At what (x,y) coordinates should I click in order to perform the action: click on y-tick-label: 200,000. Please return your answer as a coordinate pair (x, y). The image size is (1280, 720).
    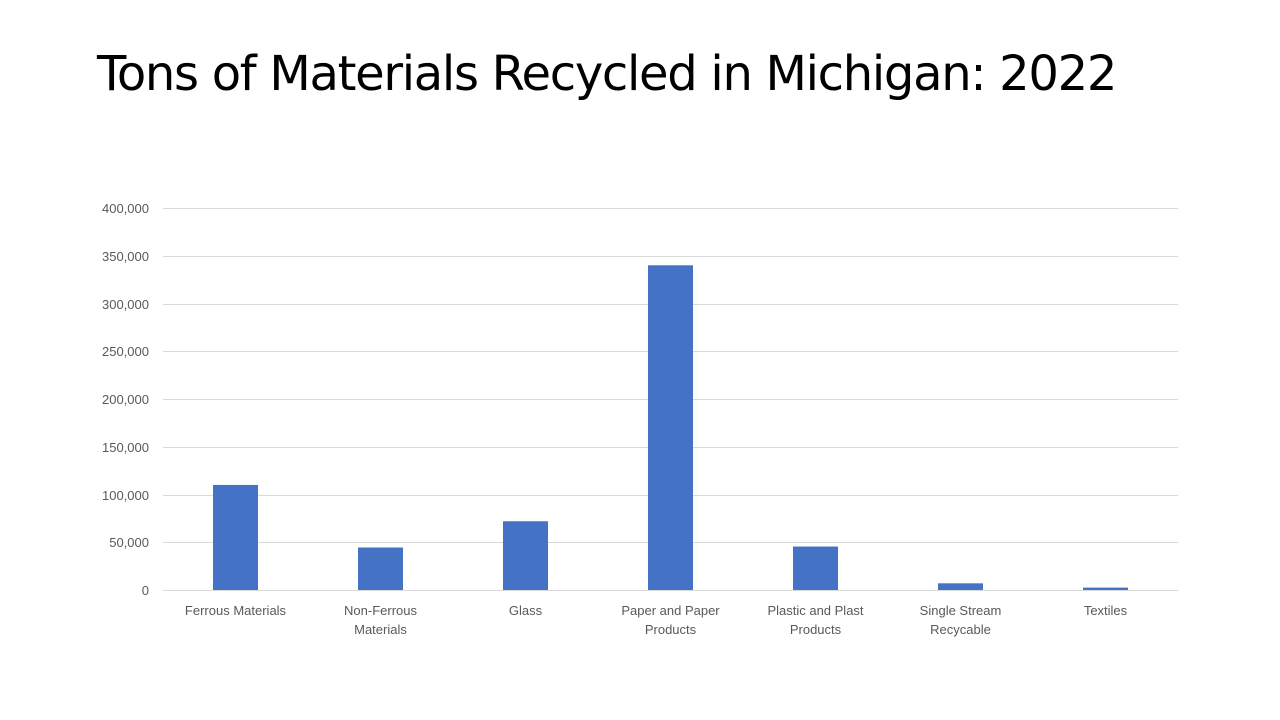
    Looking at the image, I should click on (125, 399).